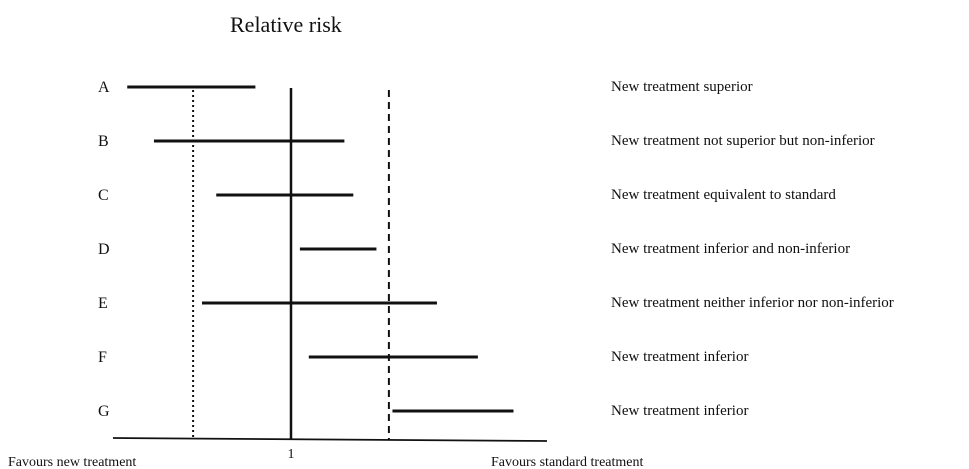 The height and width of the screenshot is (469, 969). What do you see at coordinates (104, 87) in the screenshot?
I see `row-label: A` at bounding box center [104, 87].